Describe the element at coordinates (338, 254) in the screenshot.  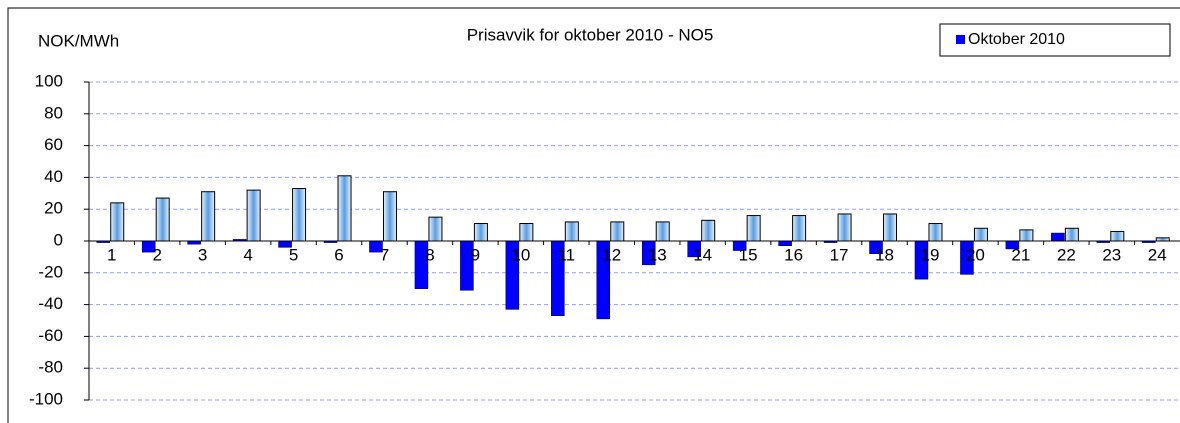
I see `x-tick-label: 6` at that location.